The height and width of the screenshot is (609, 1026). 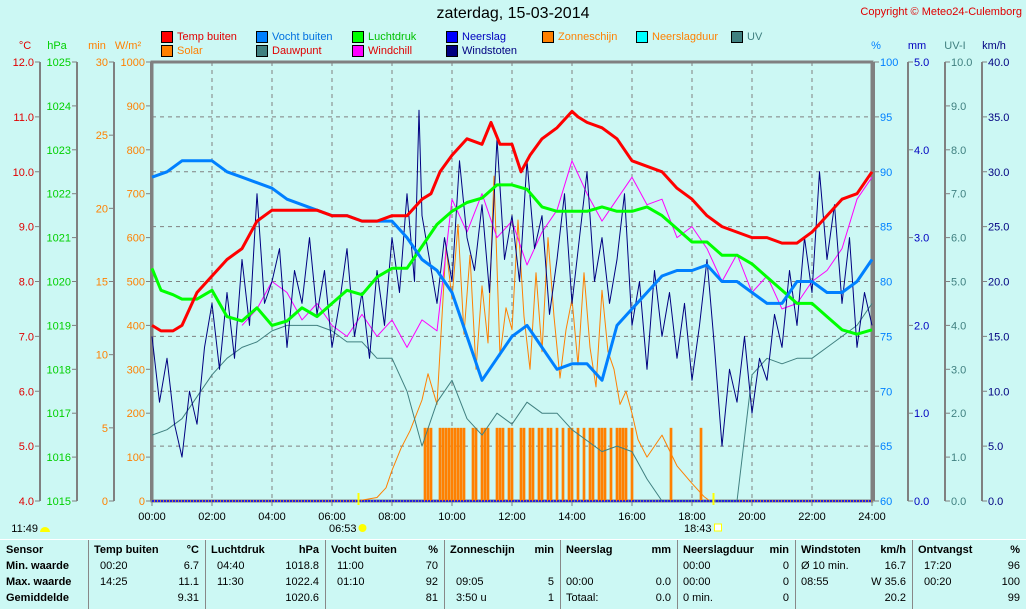 I want to click on stats-cell-label: 0 min., so click(x=698, y=598).